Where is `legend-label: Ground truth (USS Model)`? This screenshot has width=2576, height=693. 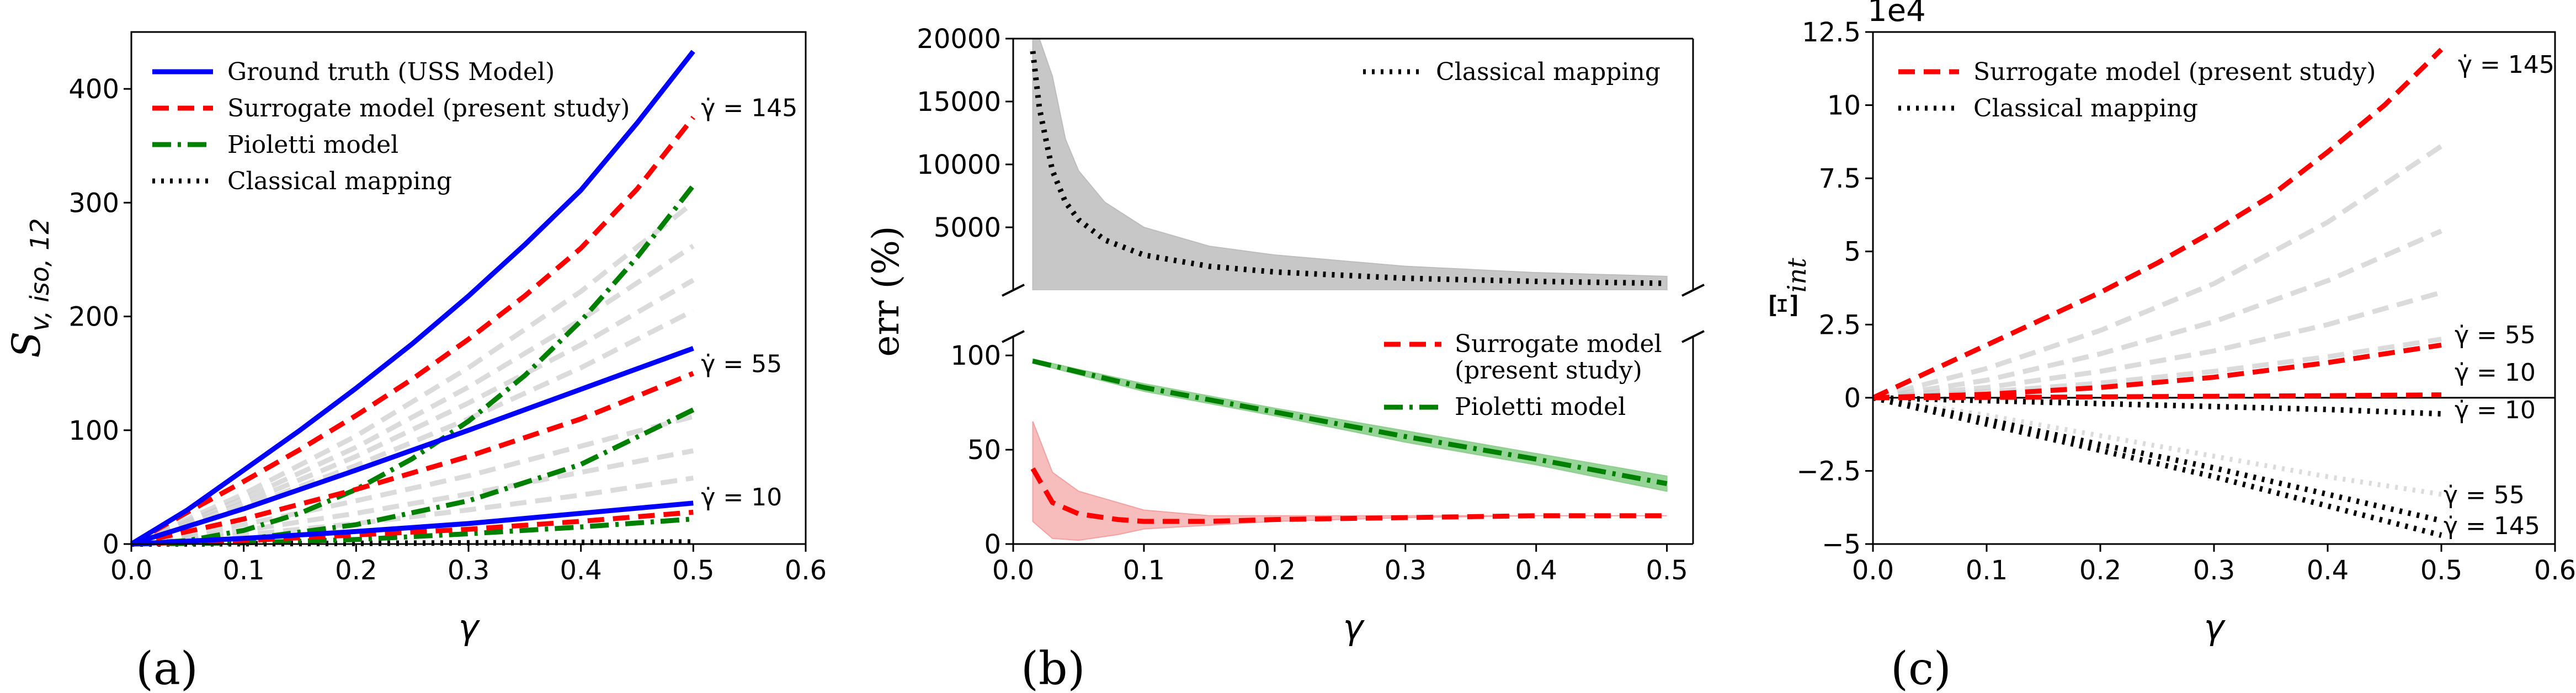
legend-label: Ground truth (USS Model) is located at coordinates (391, 72).